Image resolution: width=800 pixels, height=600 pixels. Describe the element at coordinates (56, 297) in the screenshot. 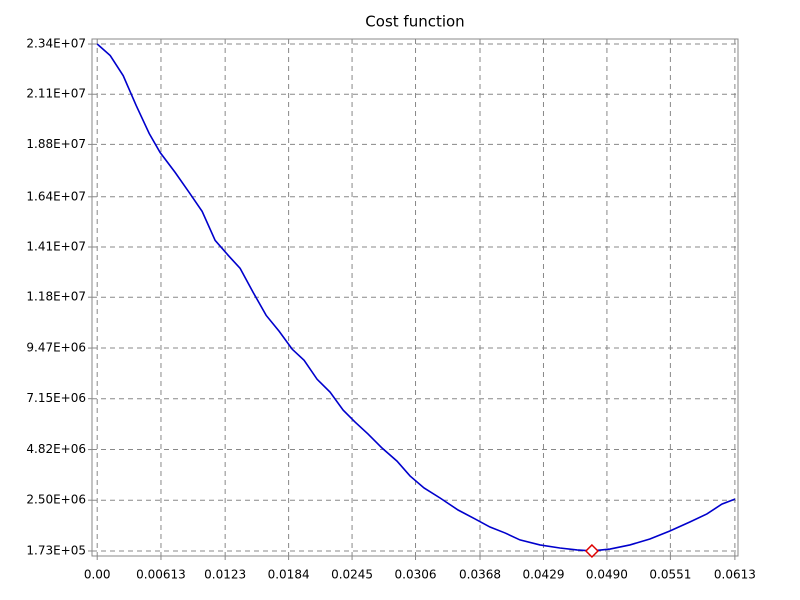

I see `y-tick-label: 1.18E+07` at that location.